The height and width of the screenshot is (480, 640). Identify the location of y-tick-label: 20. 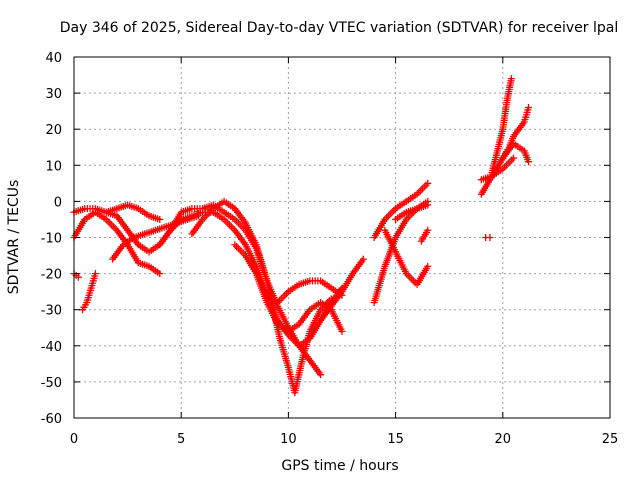
(53, 130).